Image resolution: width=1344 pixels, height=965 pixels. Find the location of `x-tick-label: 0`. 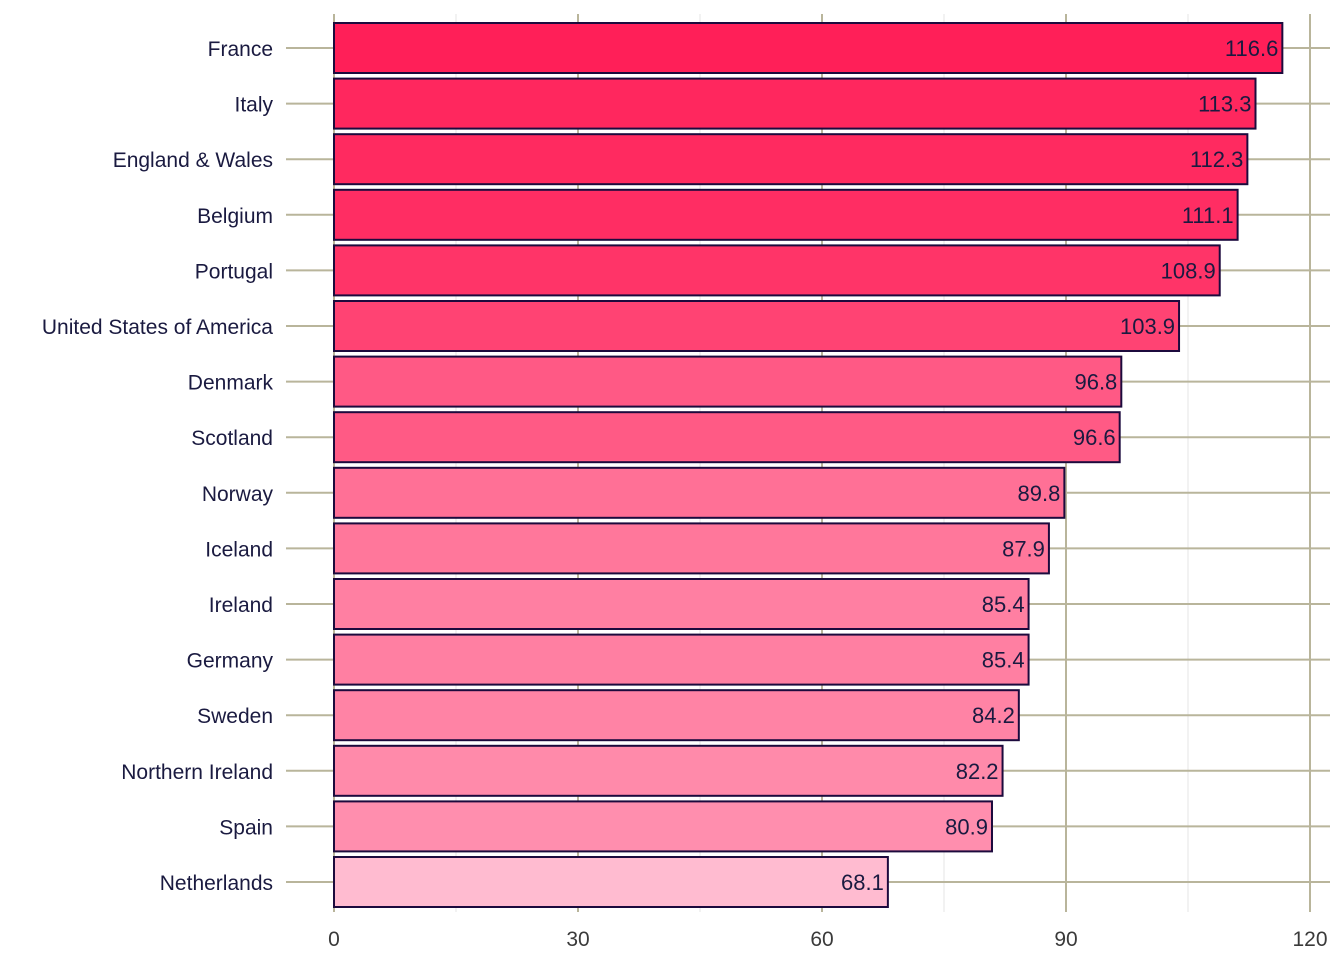

x-tick-label: 0 is located at coordinates (334, 939).